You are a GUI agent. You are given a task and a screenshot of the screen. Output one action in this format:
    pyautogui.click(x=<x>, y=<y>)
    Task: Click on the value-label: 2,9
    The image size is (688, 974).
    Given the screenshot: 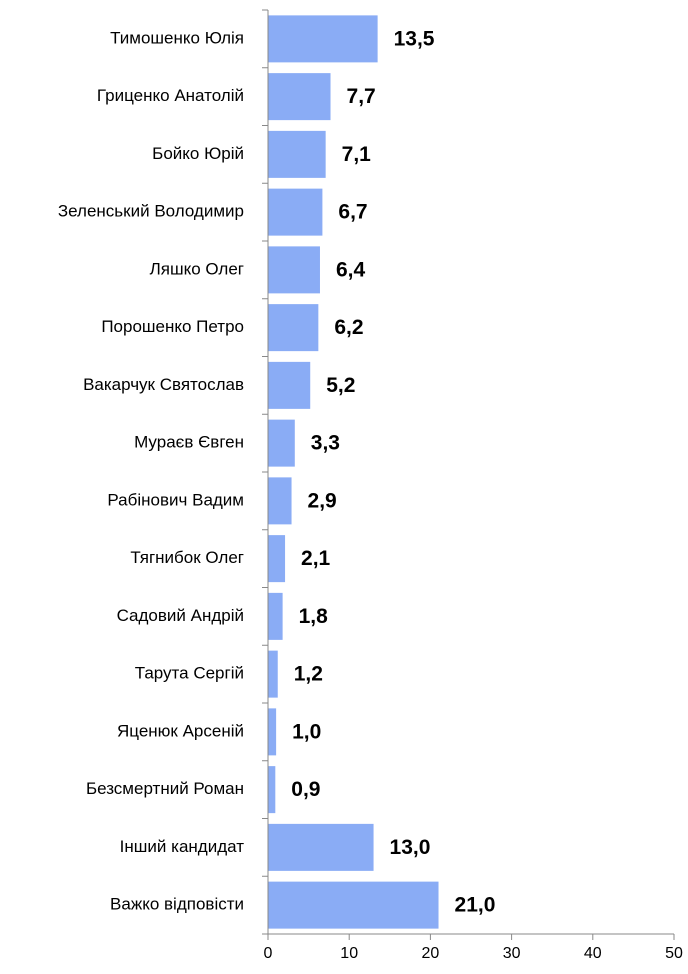 What is the action you would take?
    pyautogui.click(x=322, y=500)
    